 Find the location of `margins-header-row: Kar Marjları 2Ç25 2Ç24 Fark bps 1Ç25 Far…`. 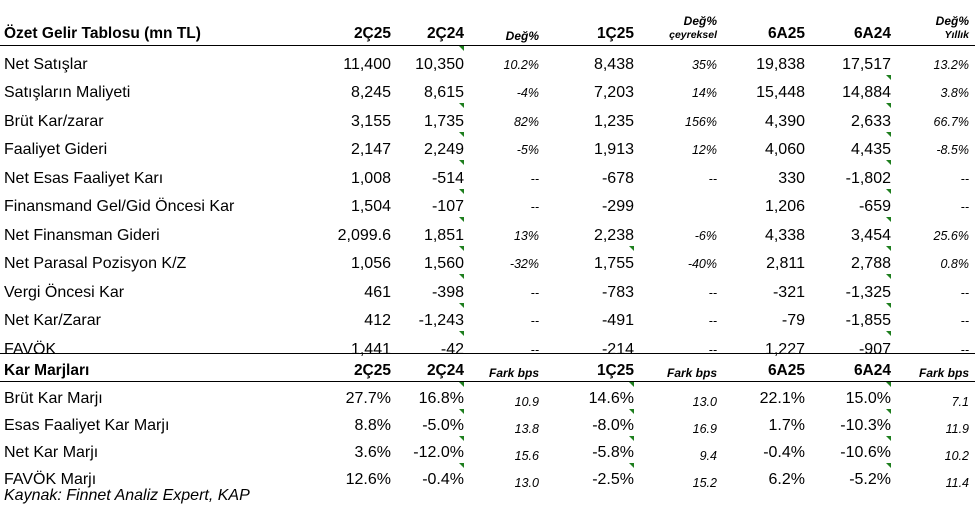

margins-header-row: Kar Marjları 2Ç25 2Ç24 Fark bps 1Ç25 Far… is located at coordinates (487, 367).